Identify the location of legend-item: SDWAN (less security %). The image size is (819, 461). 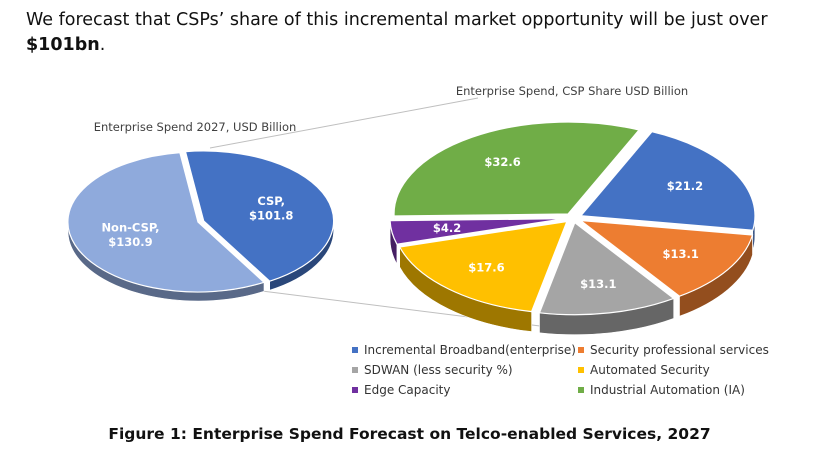
(465, 369).